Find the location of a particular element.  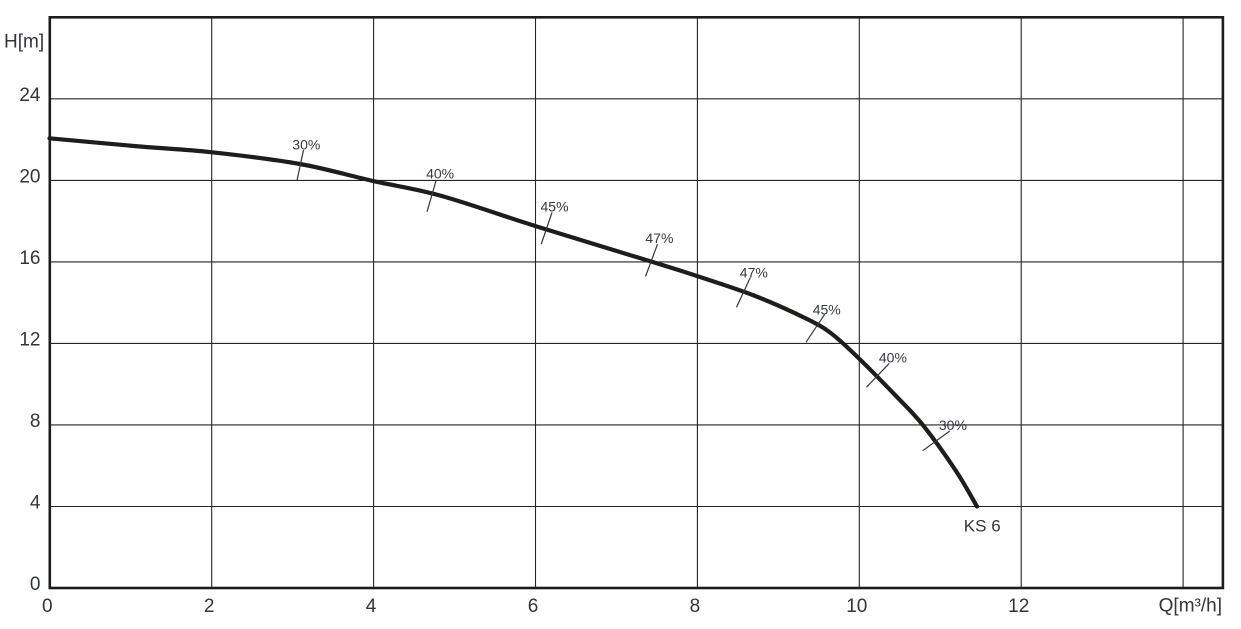

svg-text: 16 is located at coordinates (29, 258).